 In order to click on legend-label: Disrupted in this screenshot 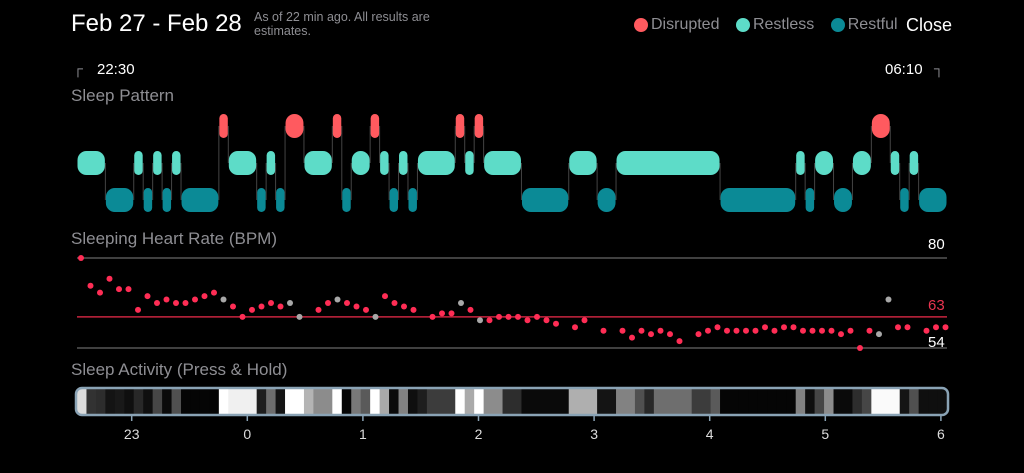, I will do `click(685, 24)`.